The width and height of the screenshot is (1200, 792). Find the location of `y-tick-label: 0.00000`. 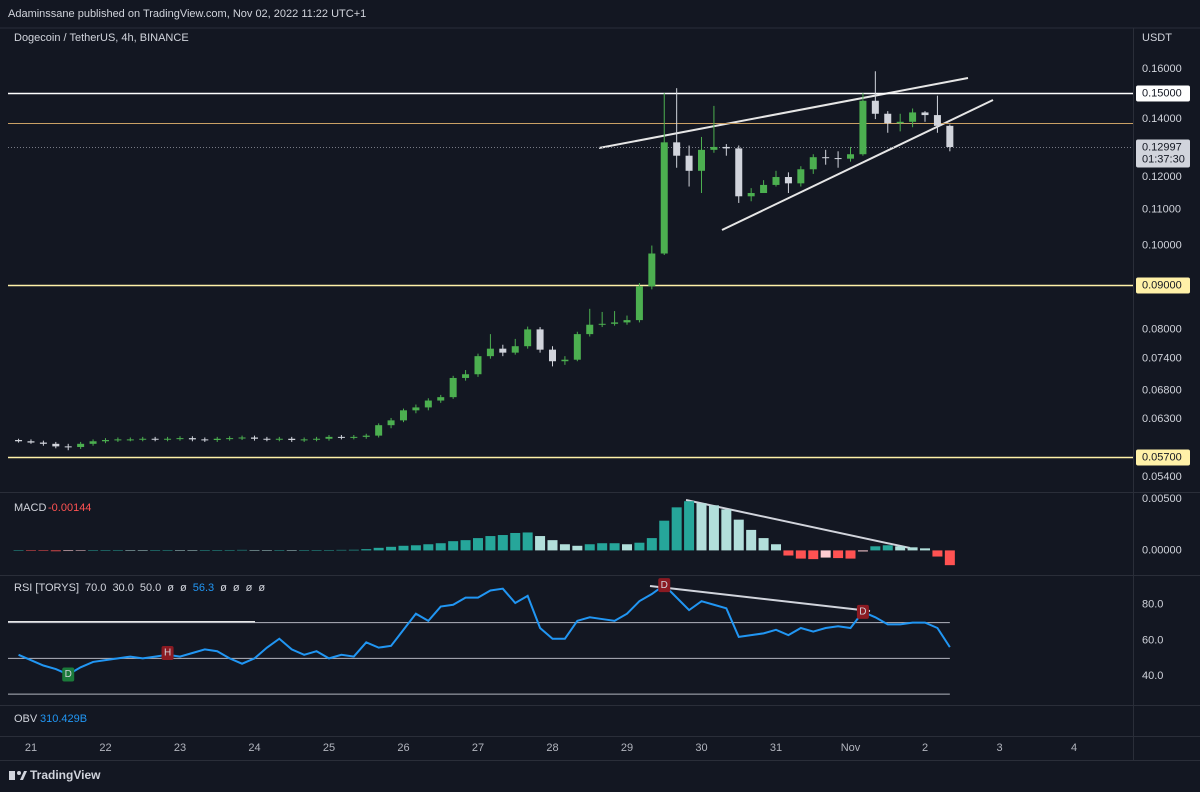

y-tick-label: 0.00000 is located at coordinates (1162, 550).